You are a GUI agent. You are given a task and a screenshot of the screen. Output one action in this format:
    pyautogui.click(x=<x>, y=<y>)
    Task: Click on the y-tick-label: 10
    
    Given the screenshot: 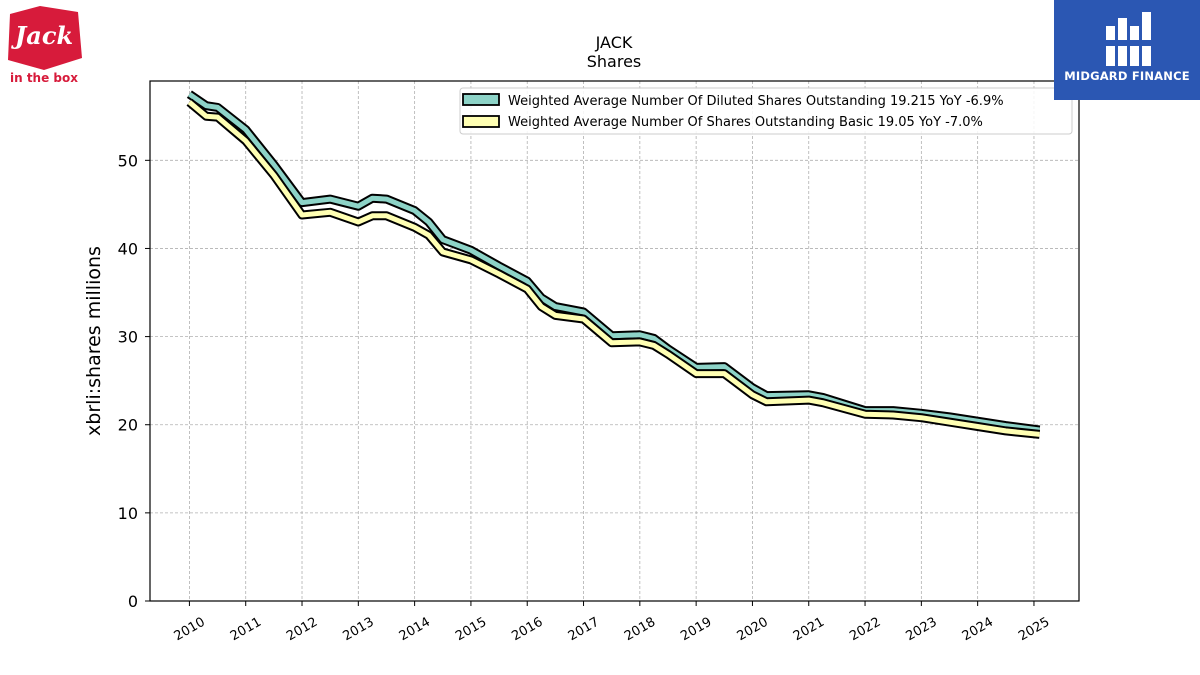 What is the action you would take?
    pyautogui.click(x=128, y=513)
    